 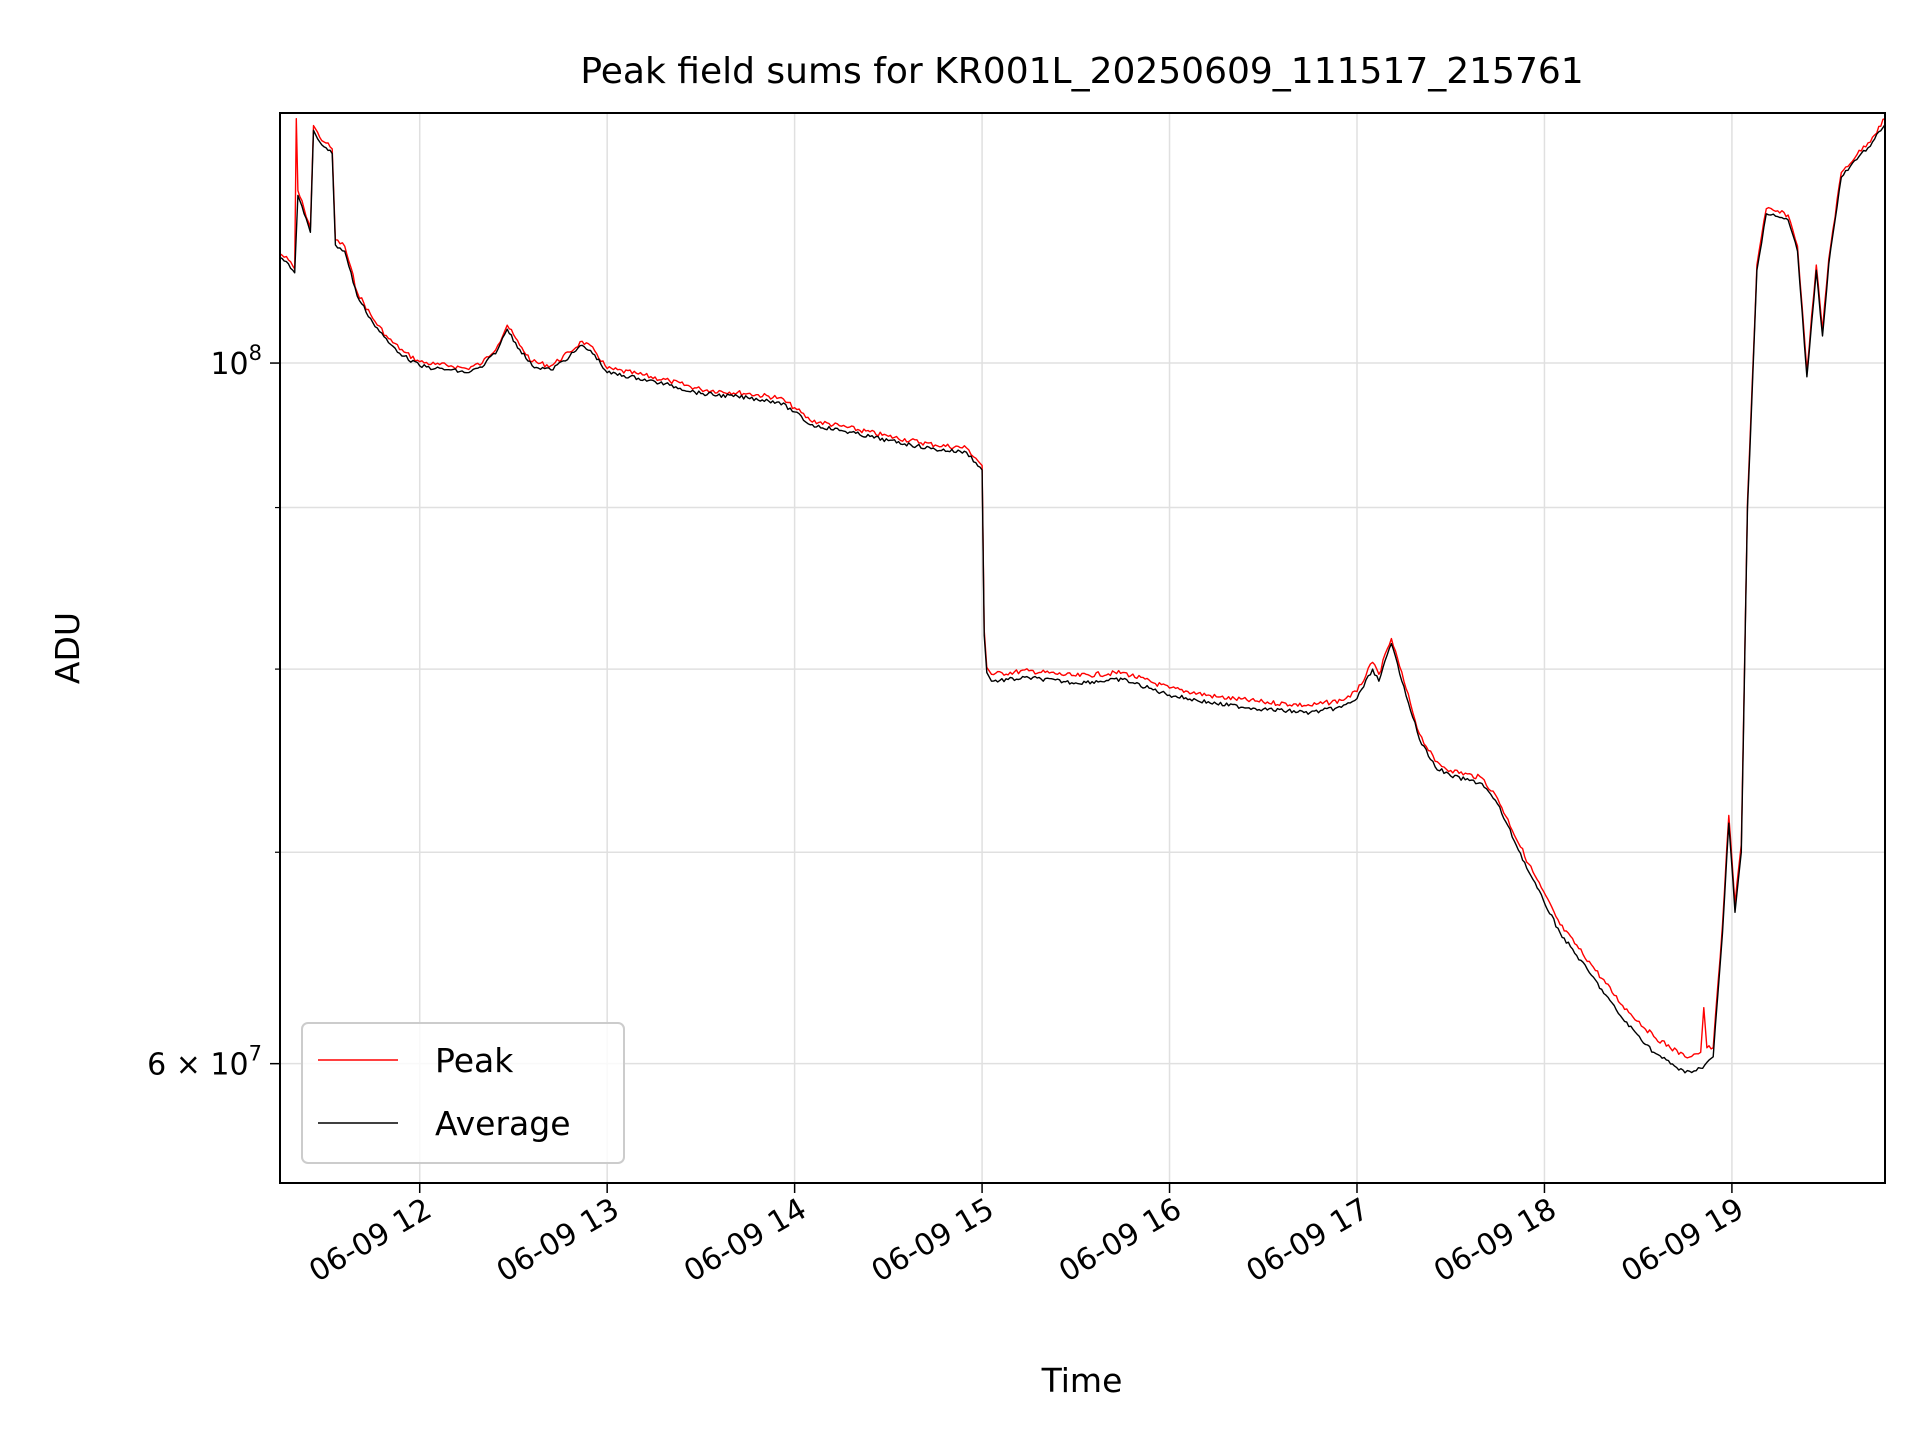 What do you see at coordinates (474, 1060) in the screenshot?
I see `legend-label-peak: Peak` at bounding box center [474, 1060].